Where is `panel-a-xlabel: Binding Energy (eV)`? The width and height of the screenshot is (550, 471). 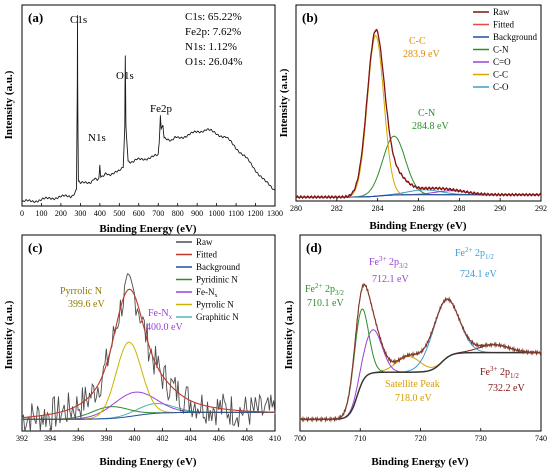 panel-a-xlabel: Binding Energy (eV) is located at coordinates (148, 229).